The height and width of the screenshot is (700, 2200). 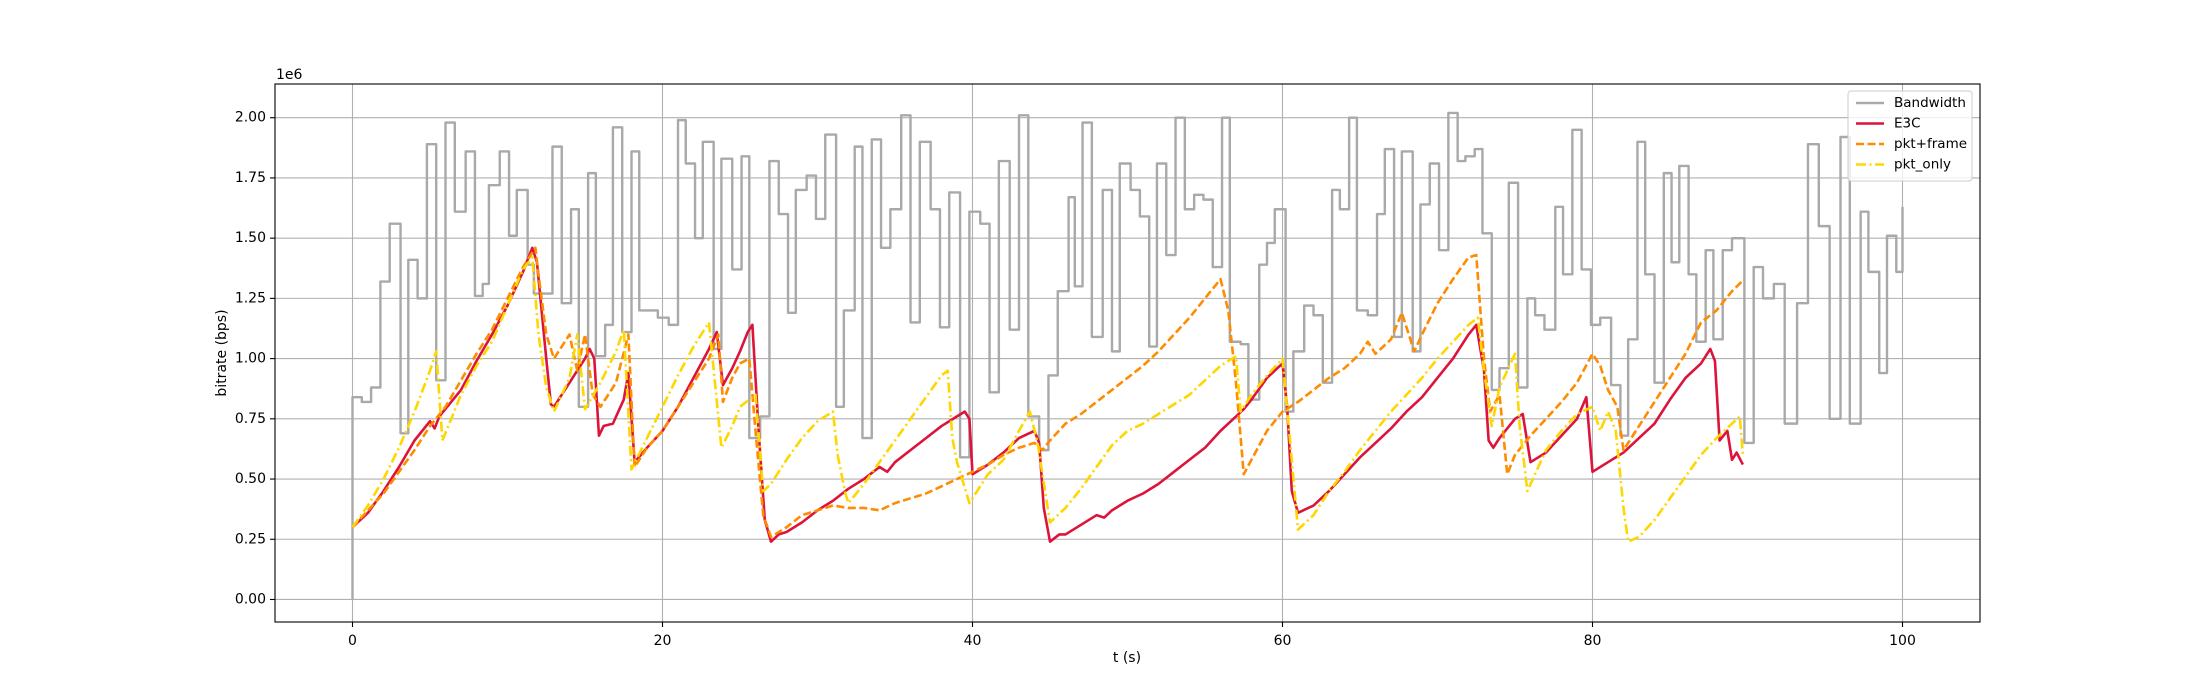 I want to click on legend-box, so click(x=1910, y=136).